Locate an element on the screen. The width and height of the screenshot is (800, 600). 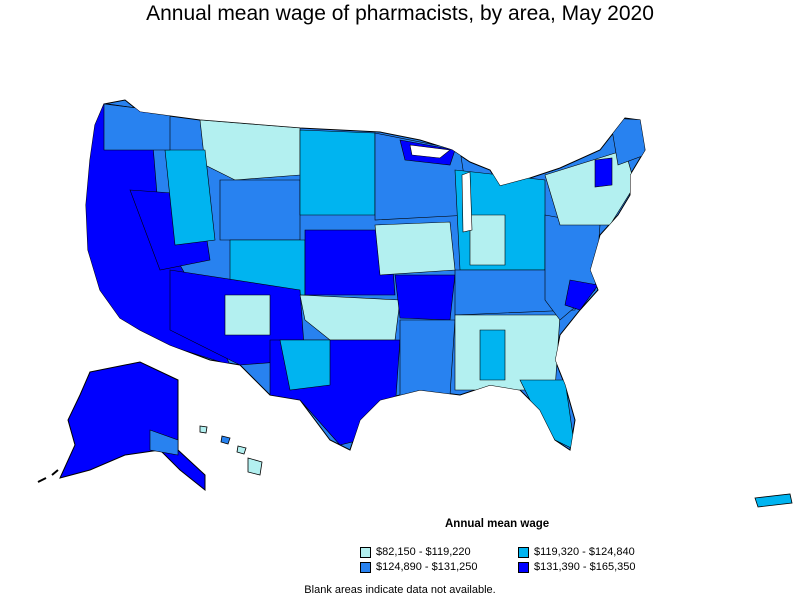
region-central-plains is located at coordinates (350, 262).